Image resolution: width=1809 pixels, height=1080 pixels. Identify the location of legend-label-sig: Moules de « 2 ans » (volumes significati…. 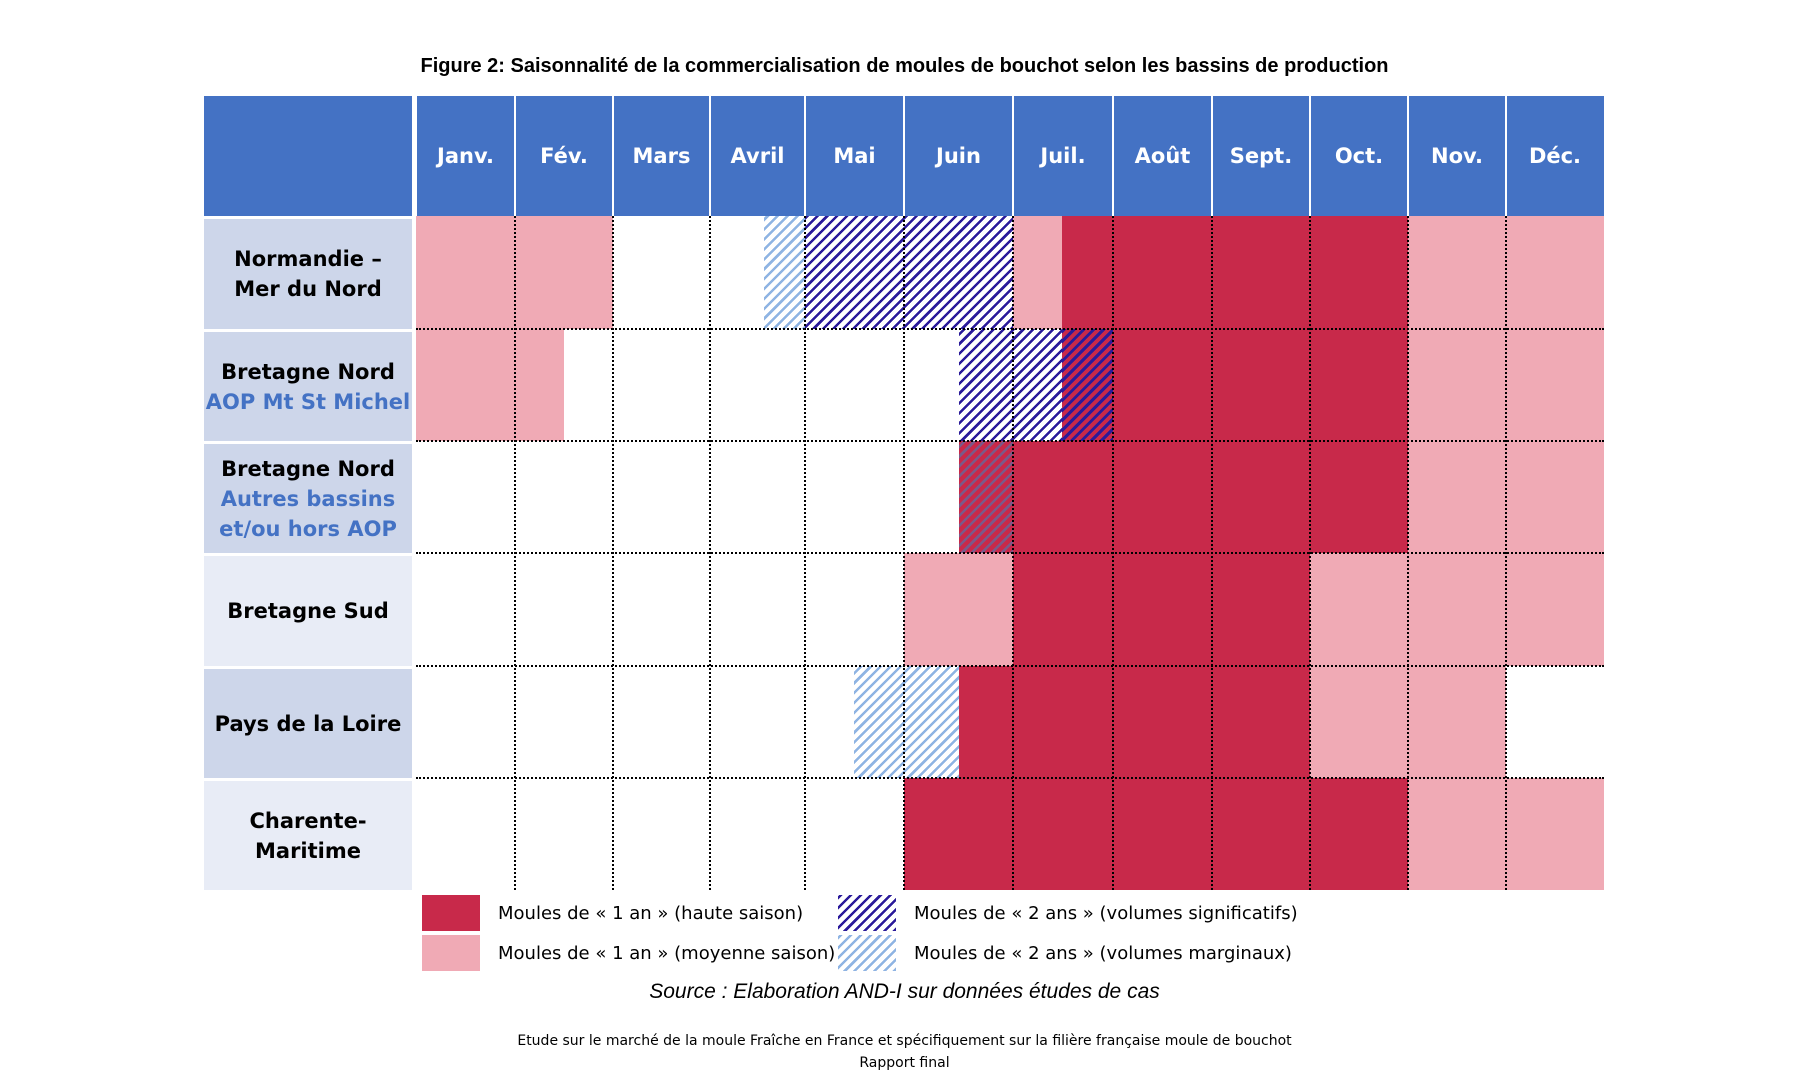
(1106, 913).